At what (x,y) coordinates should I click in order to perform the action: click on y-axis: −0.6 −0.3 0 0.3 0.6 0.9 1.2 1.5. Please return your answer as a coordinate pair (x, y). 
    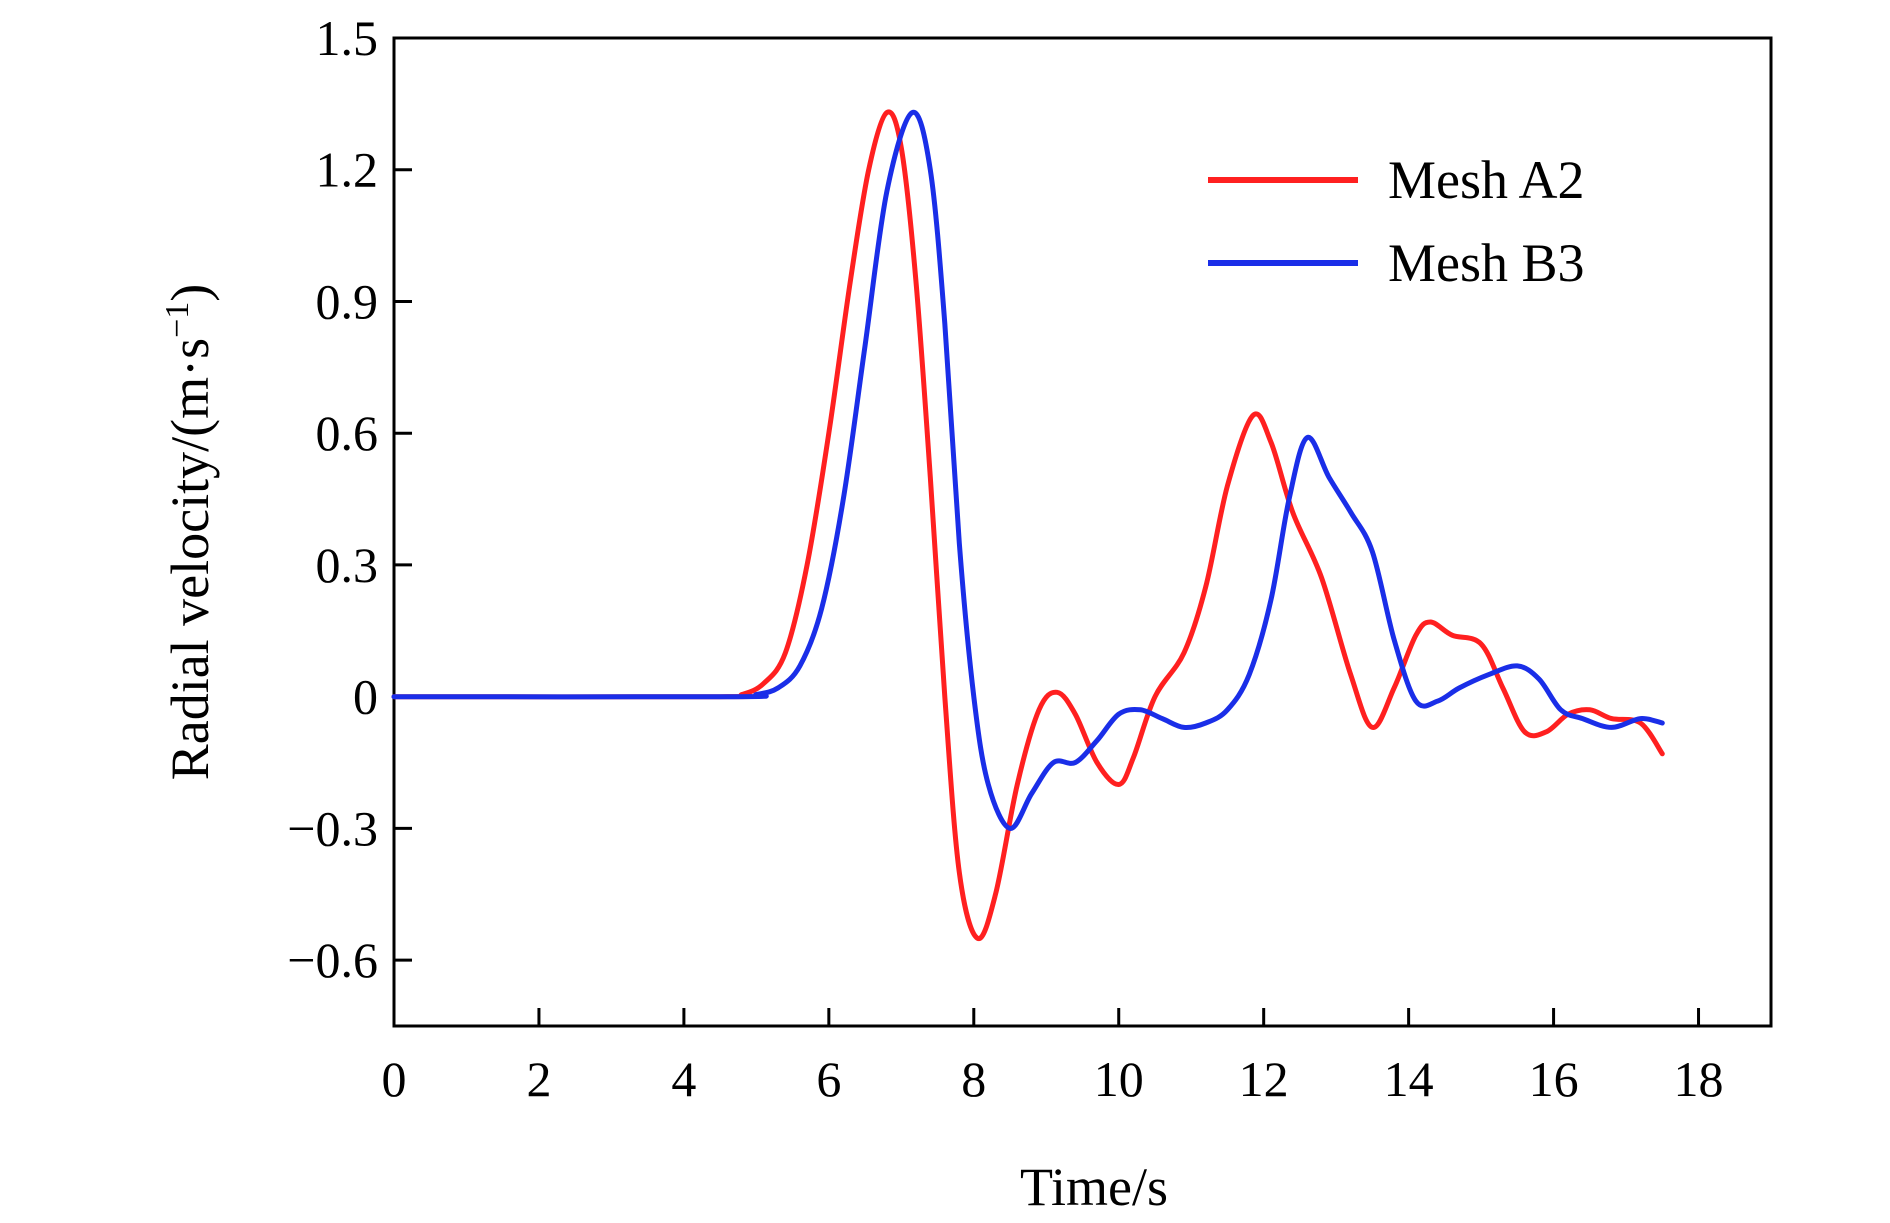
    Looking at the image, I should click on (349, 499).